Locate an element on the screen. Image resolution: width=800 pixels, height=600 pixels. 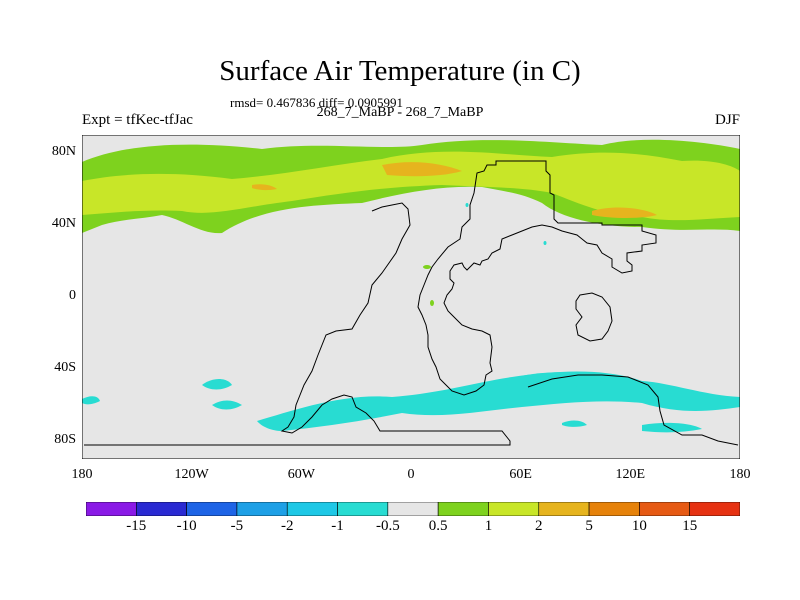
colorbar-label: 0.5 is located at coordinates (438, 526).